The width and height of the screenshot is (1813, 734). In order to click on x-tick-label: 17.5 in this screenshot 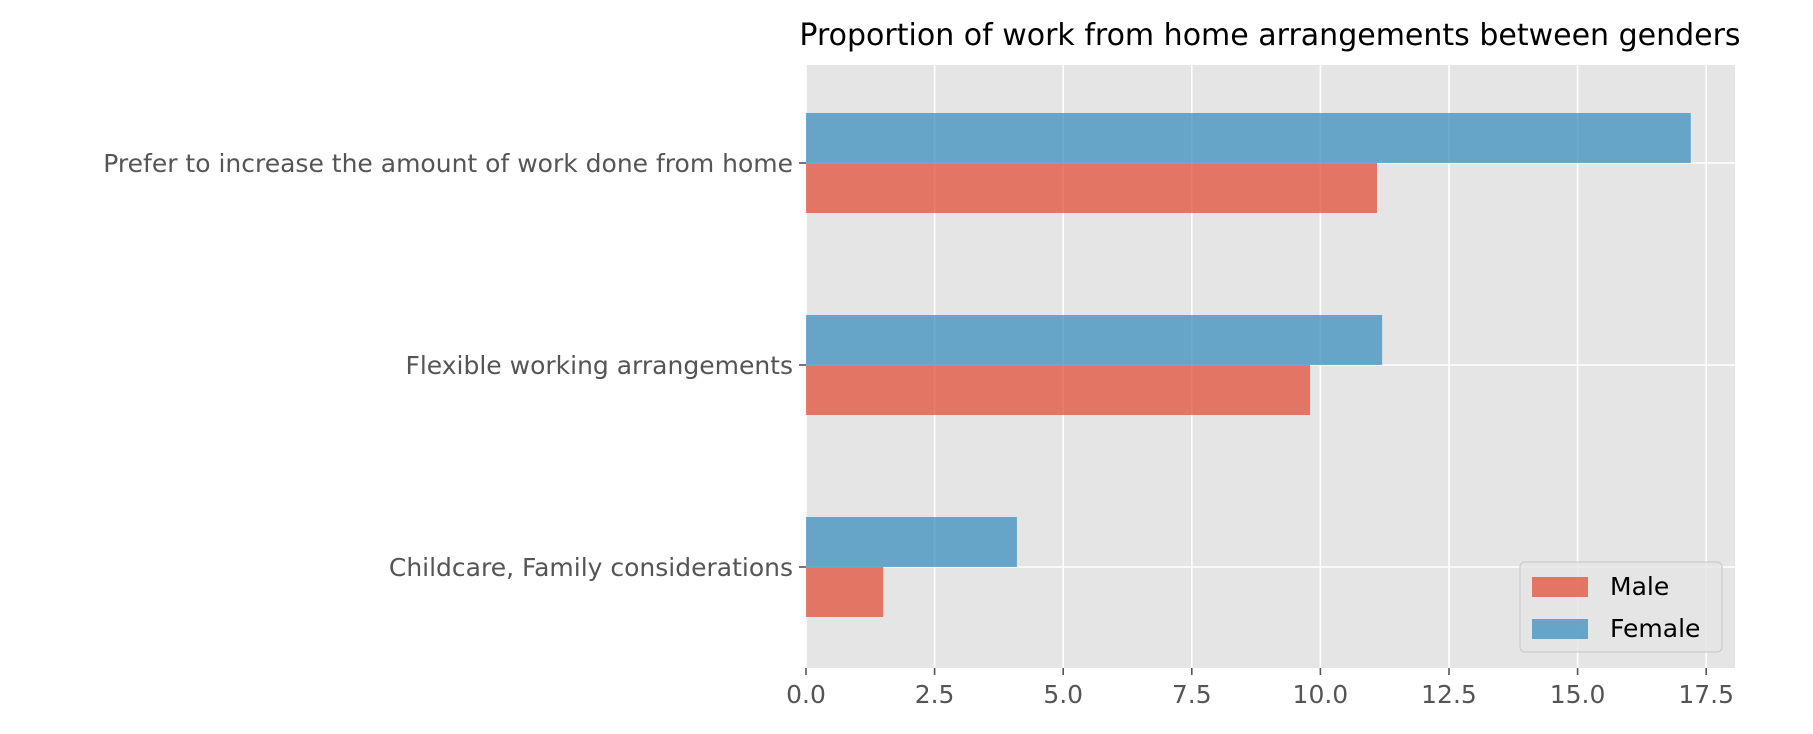, I will do `click(1706, 694)`.